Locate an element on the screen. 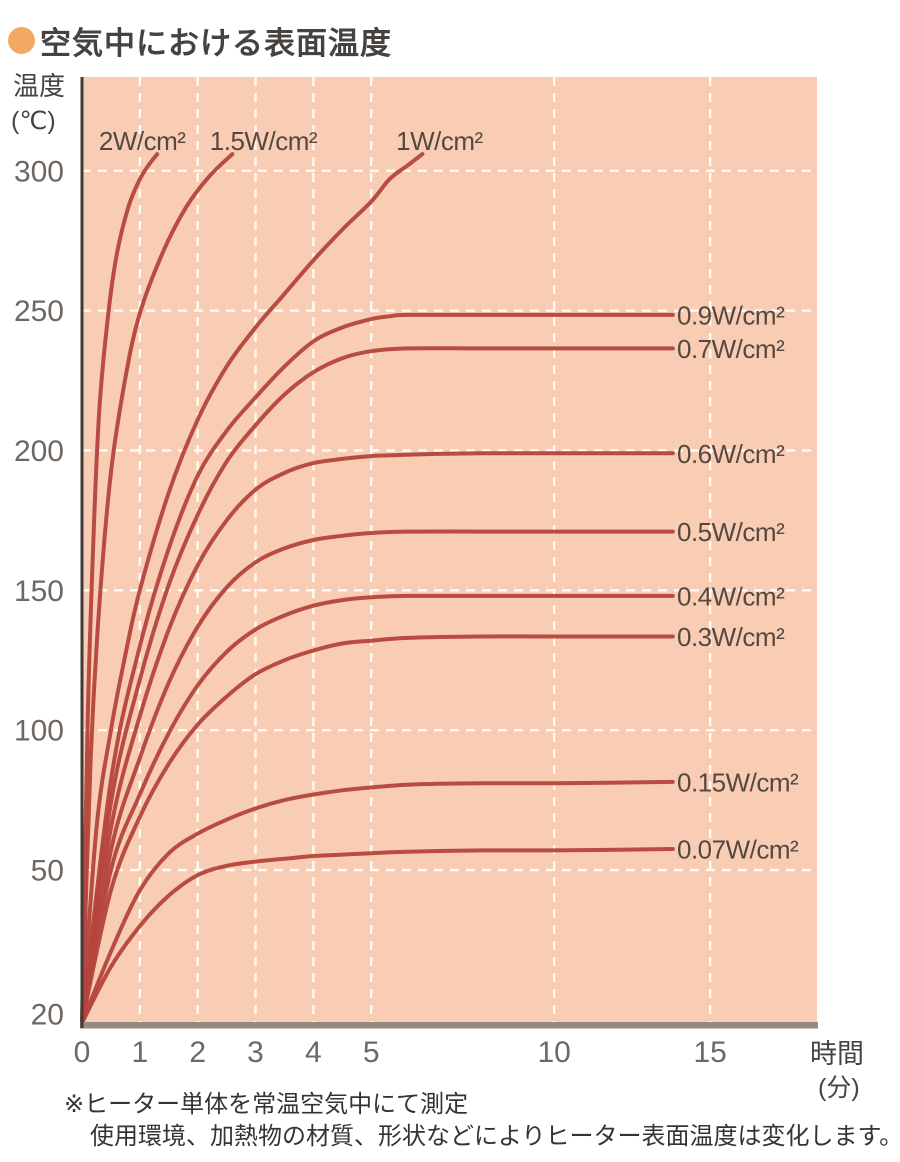  x-axis-unit: (分) is located at coordinates (839, 1088).